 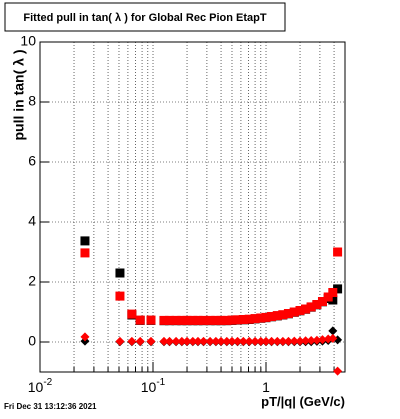 What do you see at coordinates (32, 221) in the screenshot?
I see `y-tick-label: 4` at bounding box center [32, 221].